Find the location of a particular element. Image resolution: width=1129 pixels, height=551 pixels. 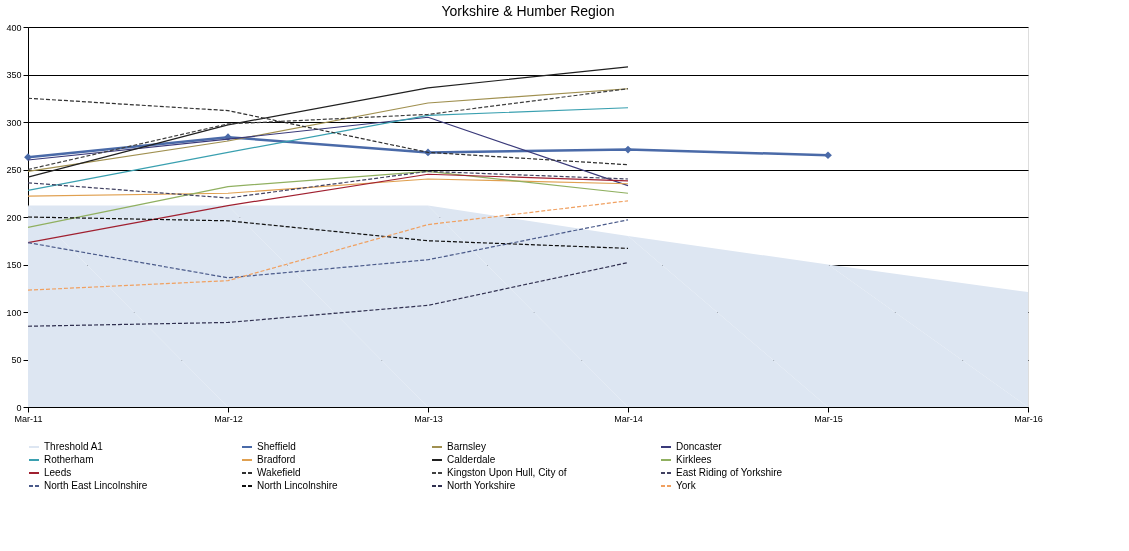

legend-label: Leeds is located at coordinates (58, 472).